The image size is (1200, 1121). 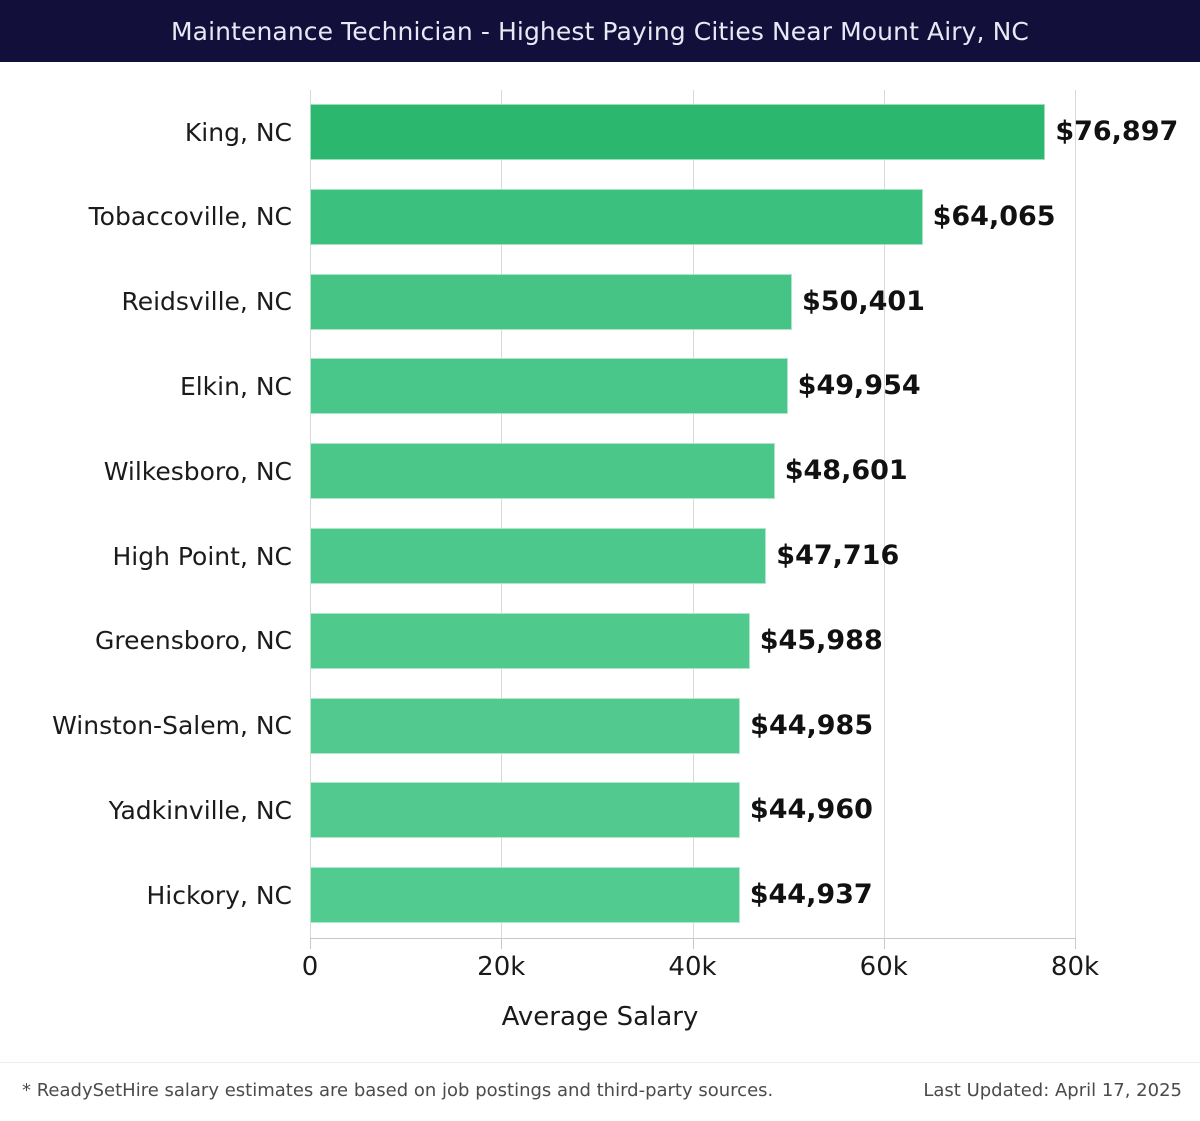 What do you see at coordinates (193, 641) in the screenshot?
I see `bar-category-label: Greensboro, NC` at bounding box center [193, 641].